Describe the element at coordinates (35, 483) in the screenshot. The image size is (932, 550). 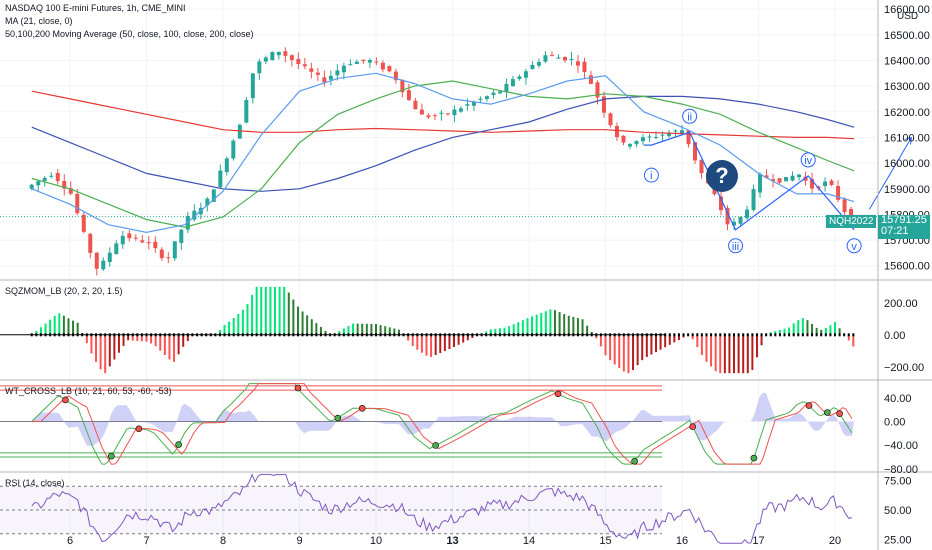
I see `rsi-legend: RSI (14, close)` at that location.